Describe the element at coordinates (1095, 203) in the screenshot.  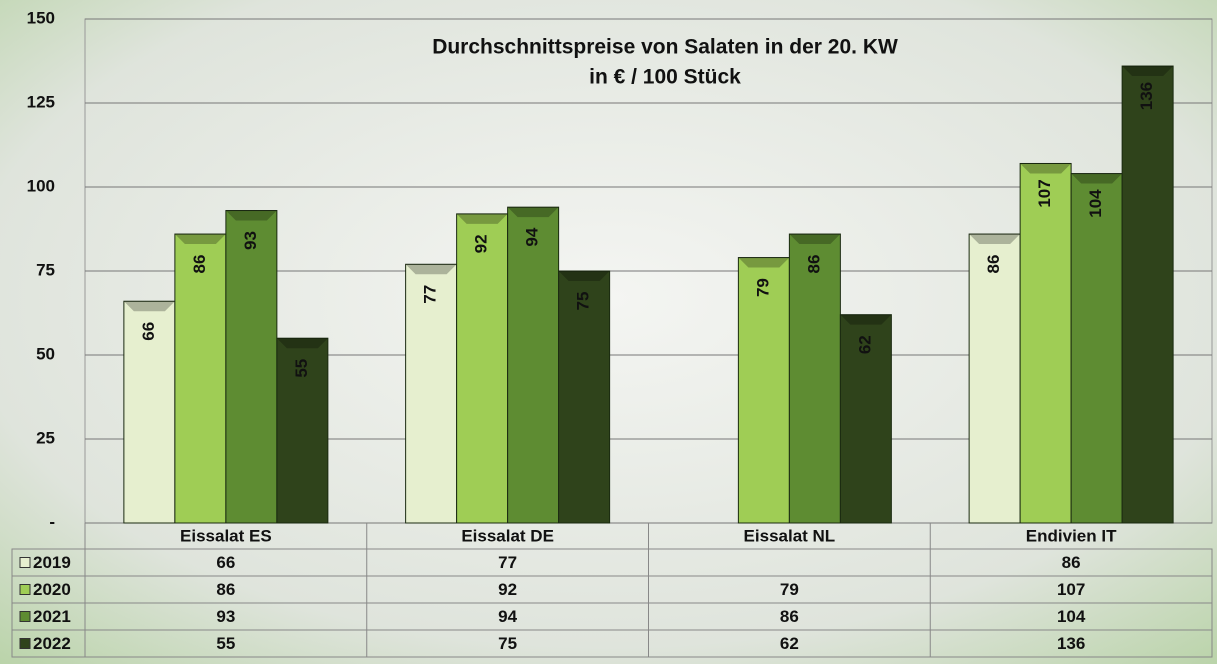
I see `value-label: 104` at that location.